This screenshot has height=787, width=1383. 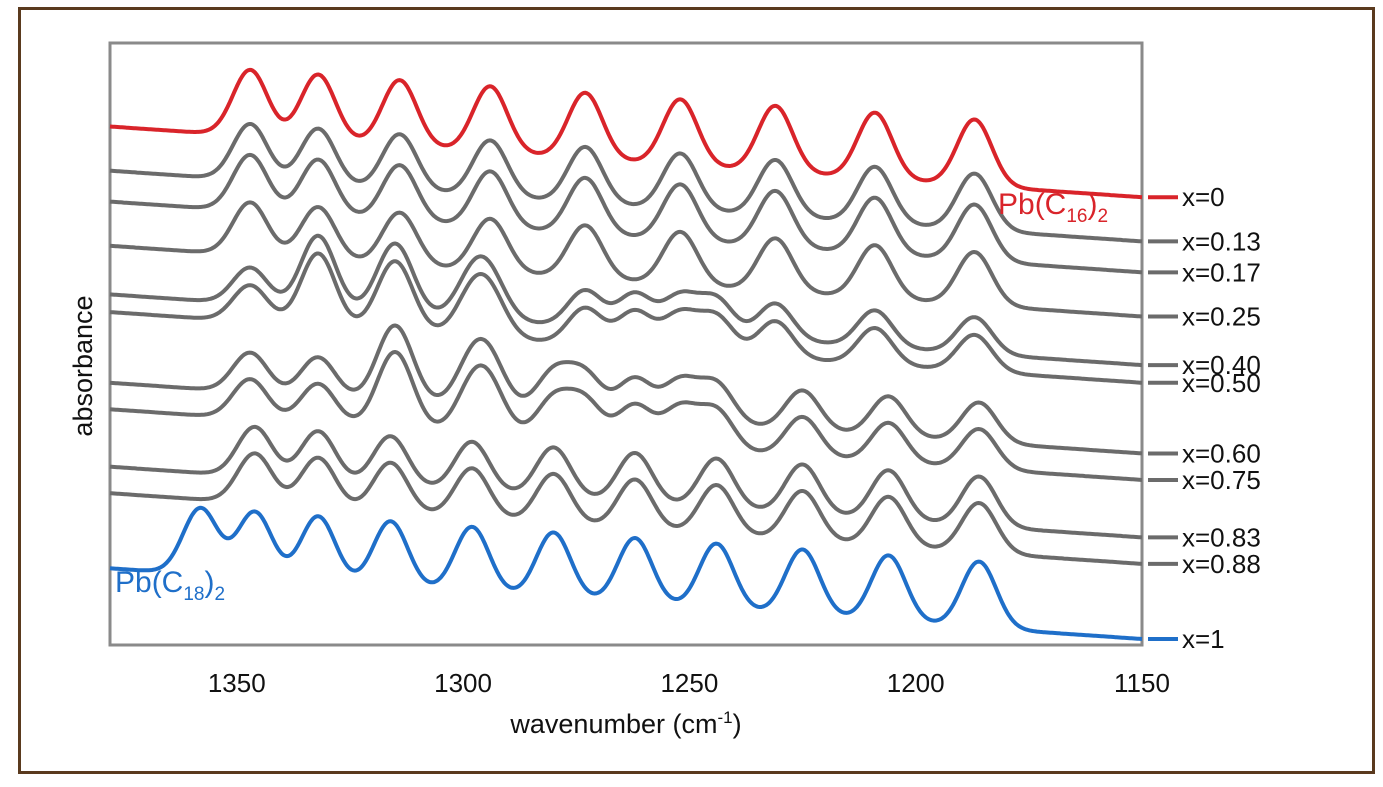 What do you see at coordinates (83, 365) in the screenshot?
I see `y-axis-title: absorbance` at bounding box center [83, 365].